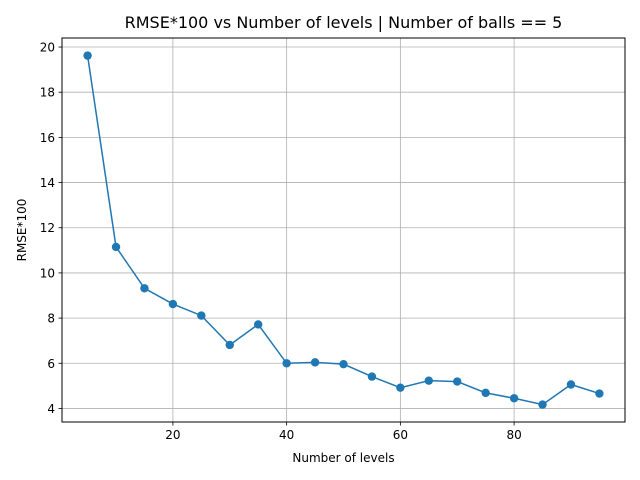 The height and width of the screenshot is (480, 640). What do you see at coordinates (51, 319) in the screenshot?
I see `y-tick-label: 8` at bounding box center [51, 319].